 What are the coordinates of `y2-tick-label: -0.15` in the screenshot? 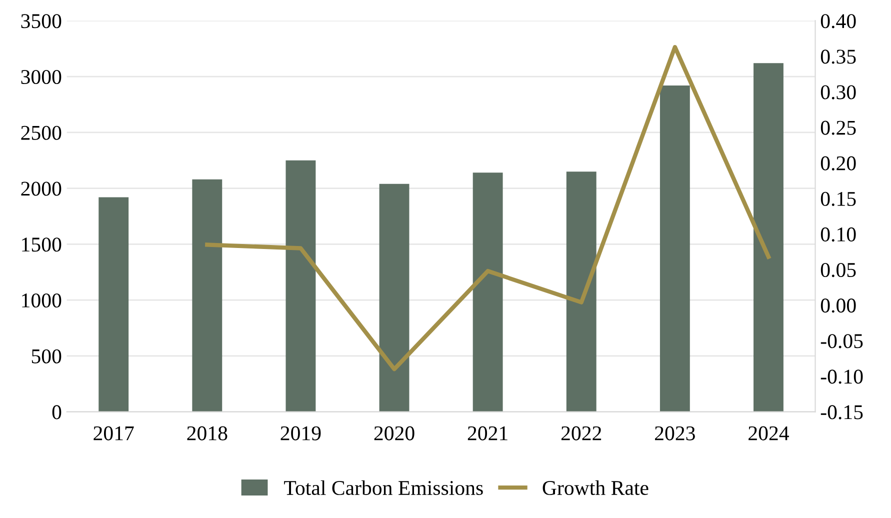 It's located at (841, 412).